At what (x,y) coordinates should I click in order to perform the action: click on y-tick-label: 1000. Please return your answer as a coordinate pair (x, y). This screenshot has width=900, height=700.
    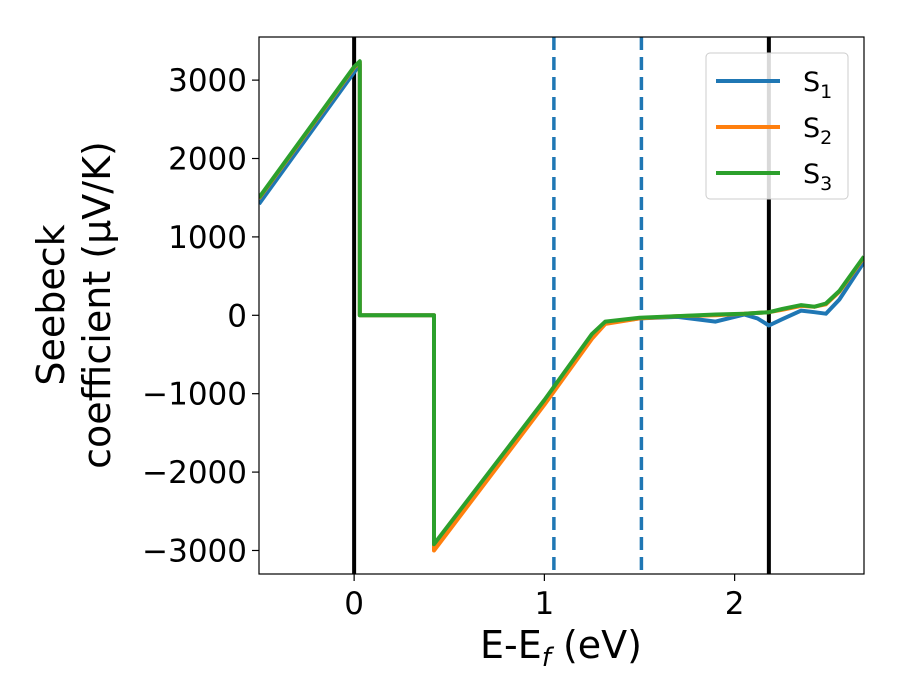
    Looking at the image, I should click on (207, 238).